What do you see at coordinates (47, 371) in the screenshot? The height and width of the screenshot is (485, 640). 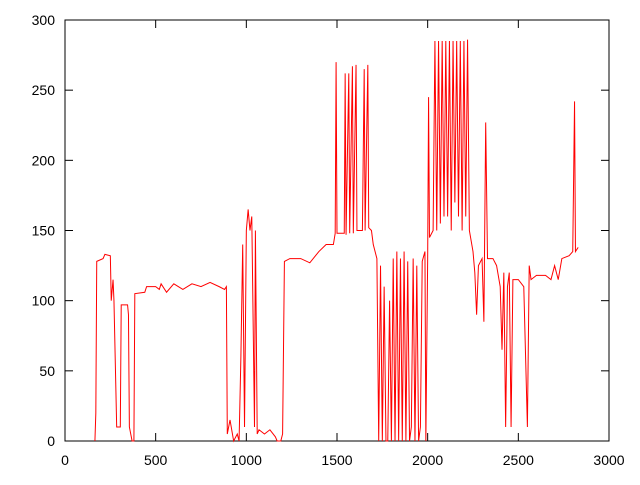 I see `y-tick-label: 50` at bounding box center [47, 371].